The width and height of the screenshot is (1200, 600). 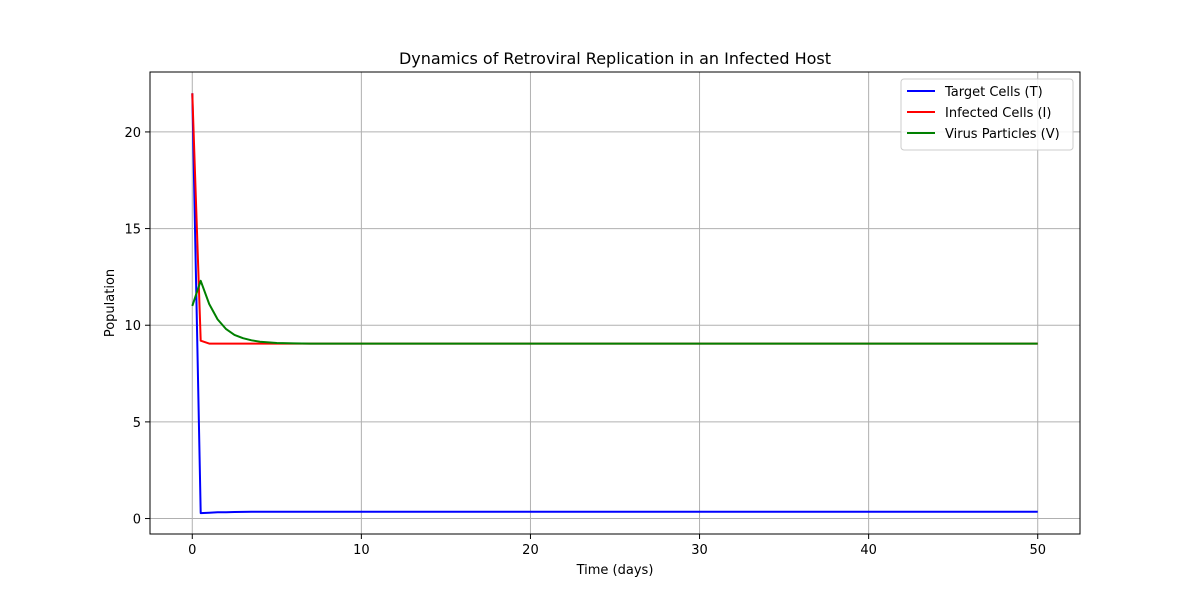 I want to click on legend-label: Target Cells (T), so click(x=993, y=92).